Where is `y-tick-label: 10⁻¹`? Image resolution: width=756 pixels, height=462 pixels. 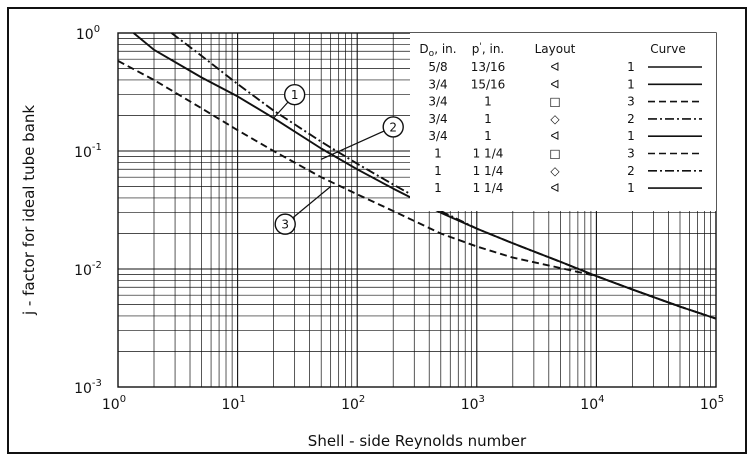 y-tick-label: 10⁻¹ is located at coordinates (88, 151).